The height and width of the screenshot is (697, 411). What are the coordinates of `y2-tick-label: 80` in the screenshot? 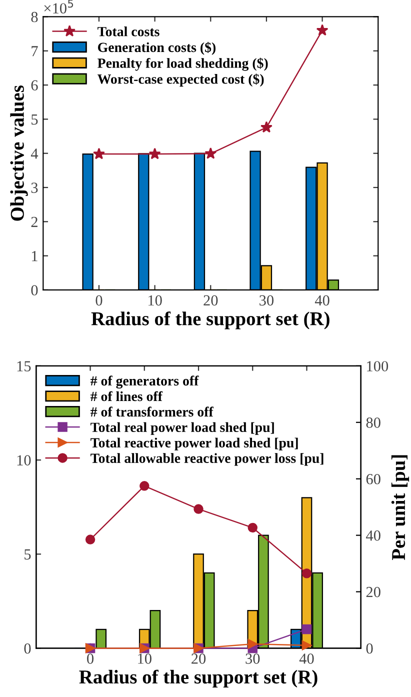 It's located at (373, 423).